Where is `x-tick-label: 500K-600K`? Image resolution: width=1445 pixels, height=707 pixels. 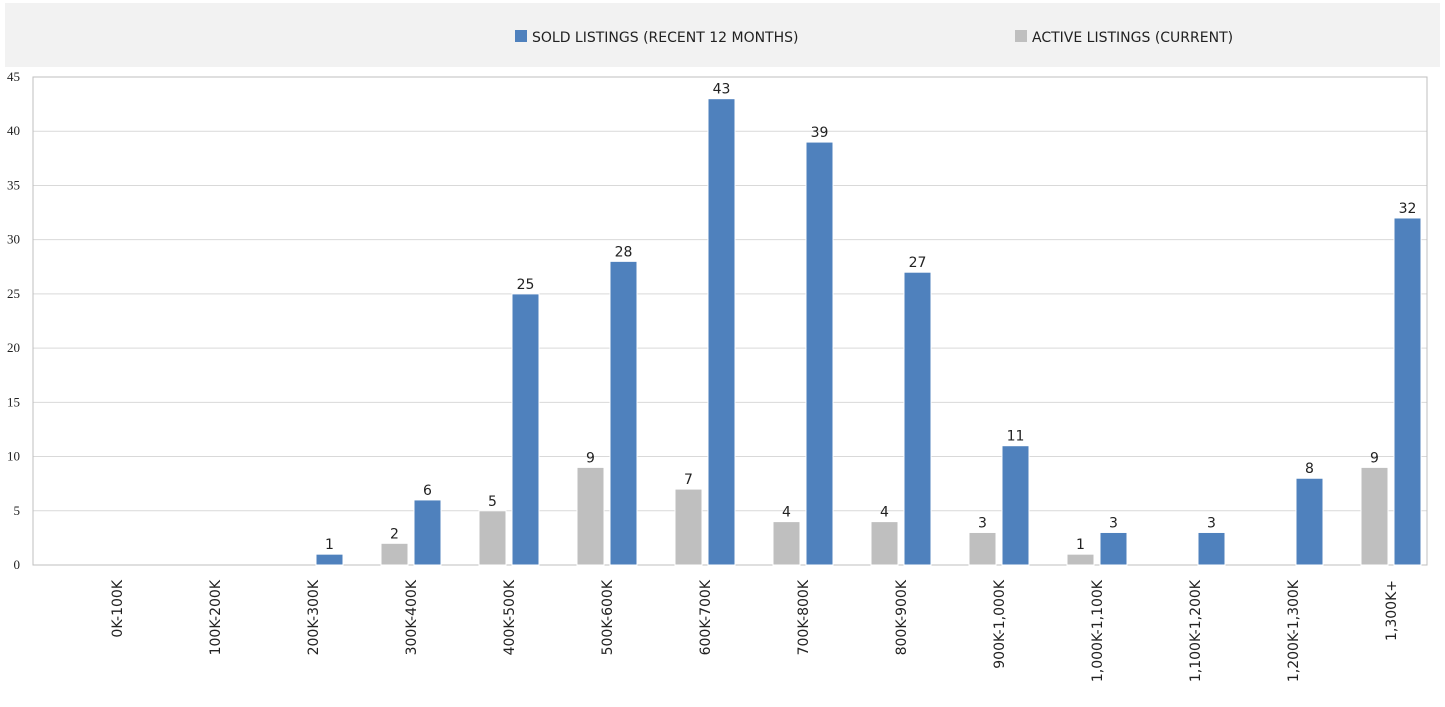
x-tick-label: 500K-600K is located at coordinates (608, 617).